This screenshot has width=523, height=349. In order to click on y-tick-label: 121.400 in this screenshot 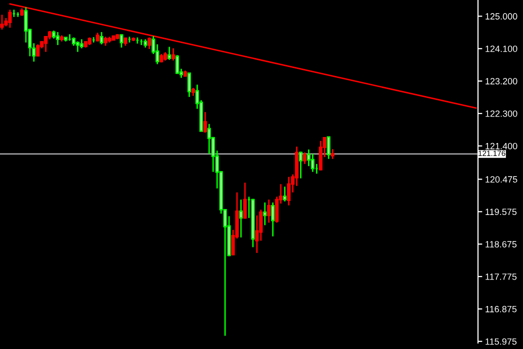, I will do `click(502, 146)`.